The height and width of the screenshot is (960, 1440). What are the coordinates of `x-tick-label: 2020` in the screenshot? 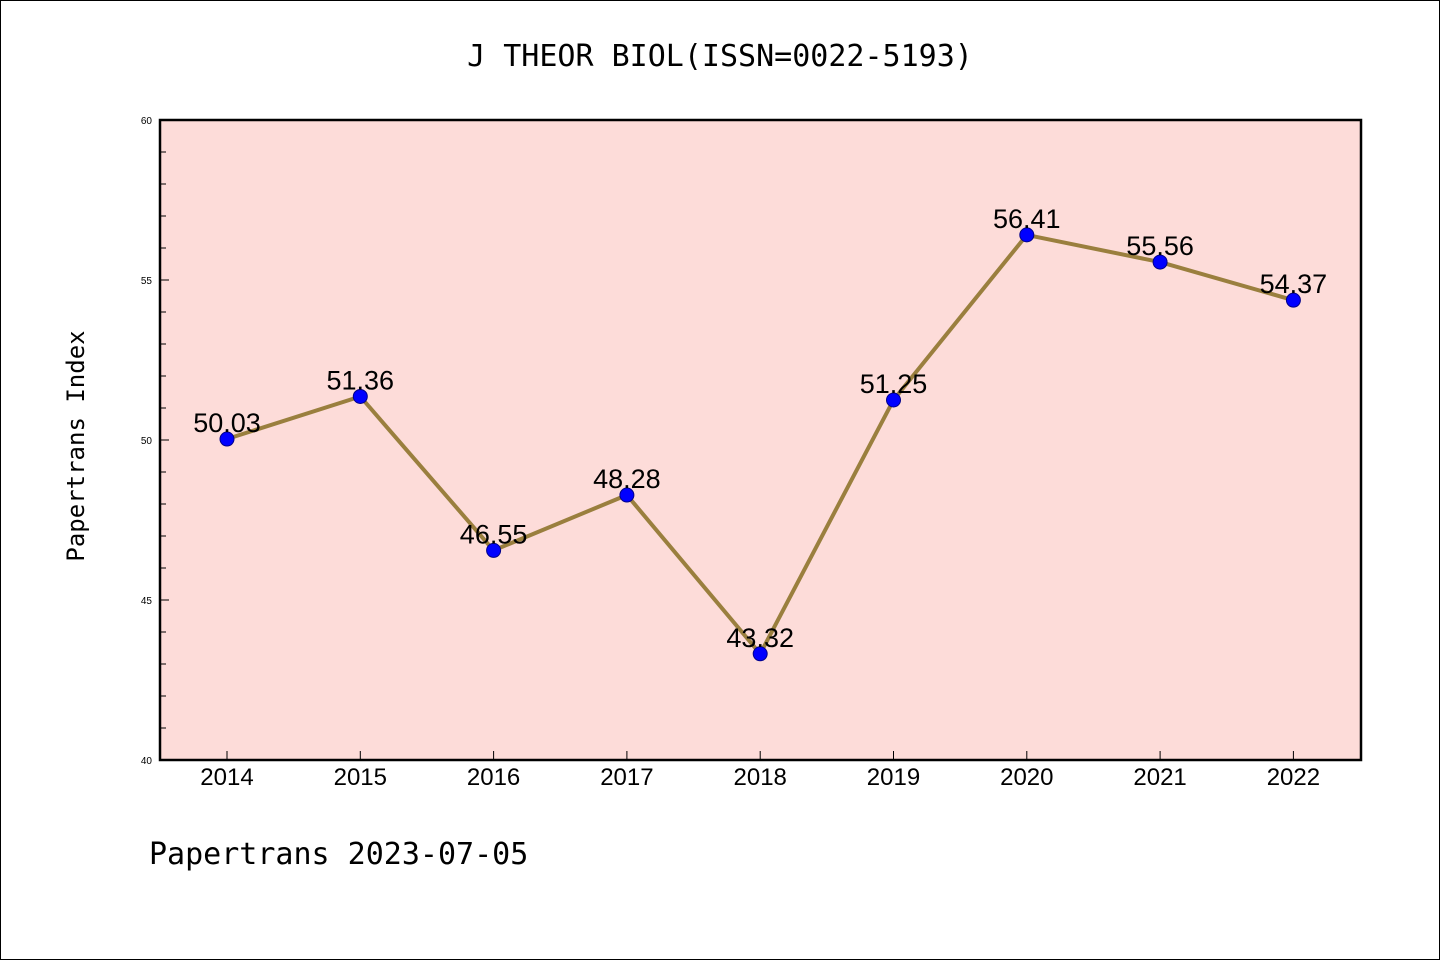 It's located at (1026, 777).